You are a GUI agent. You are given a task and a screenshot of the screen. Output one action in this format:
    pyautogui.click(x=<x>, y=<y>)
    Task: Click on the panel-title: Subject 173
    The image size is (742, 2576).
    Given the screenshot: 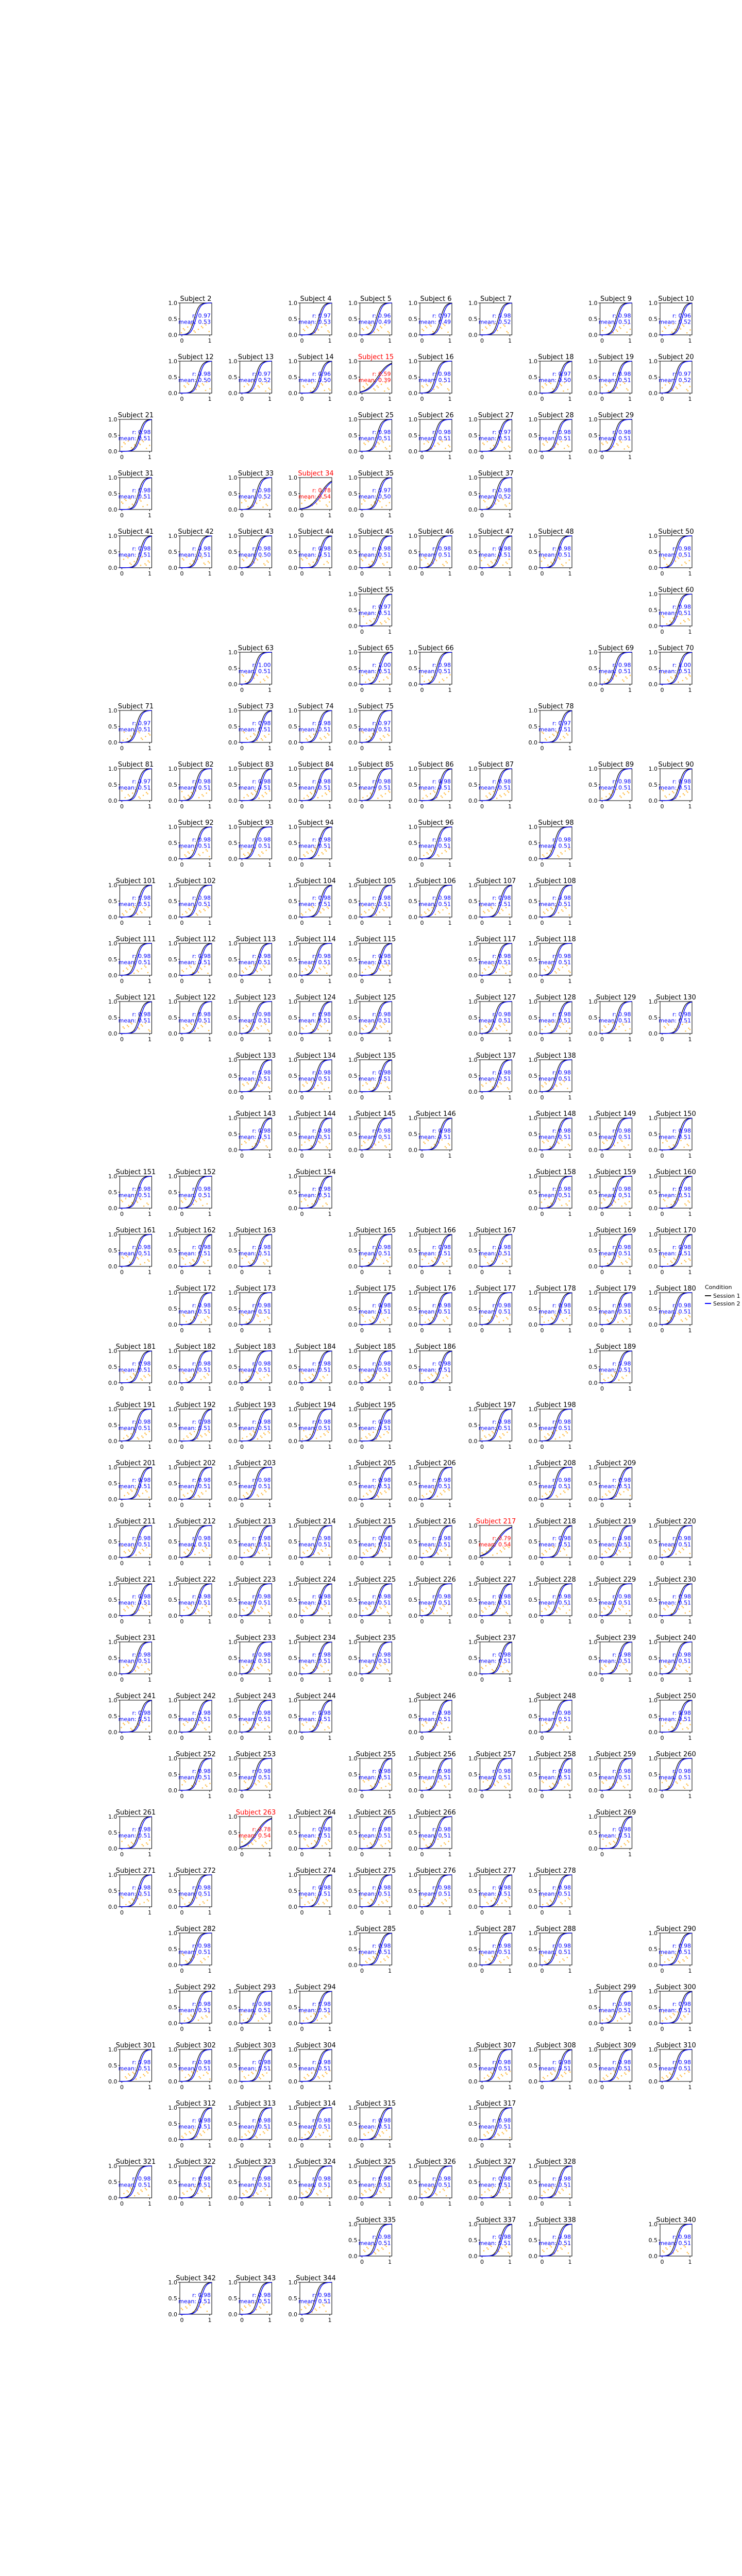 What is the action you would take?
    pyautogui.click(x=256, y=1289)
    